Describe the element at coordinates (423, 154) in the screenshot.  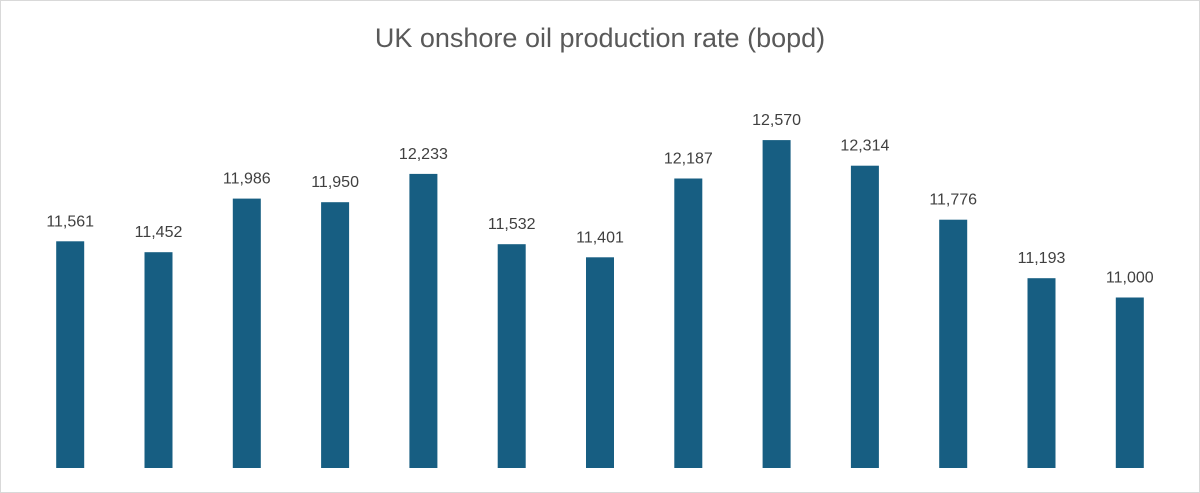
I see `data-label-5: 12,233` at that location.